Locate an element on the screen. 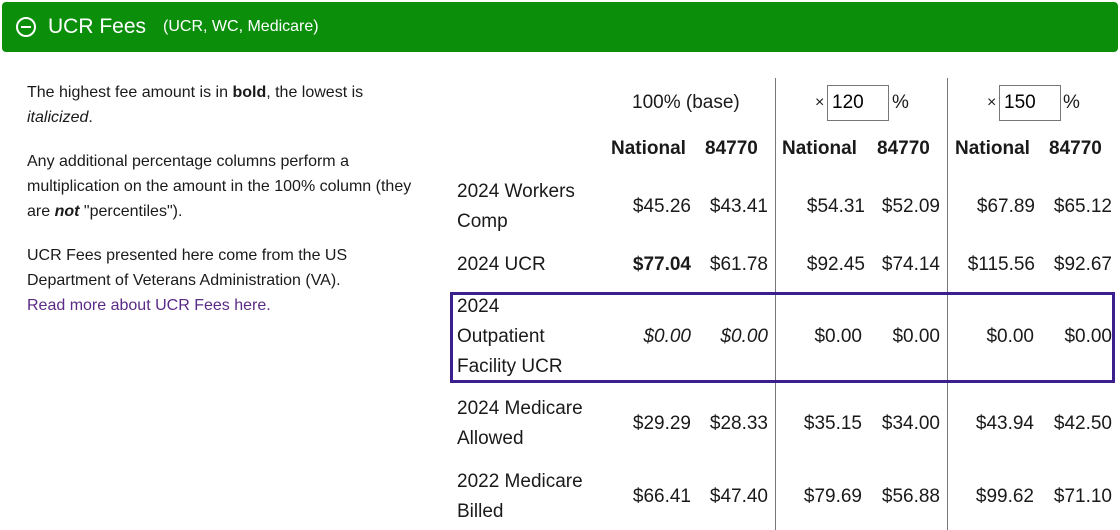 This screenshot has width=1120, height=530. read-more-link: Read more about UCR Fees here. is located at coordinates (149, 305).